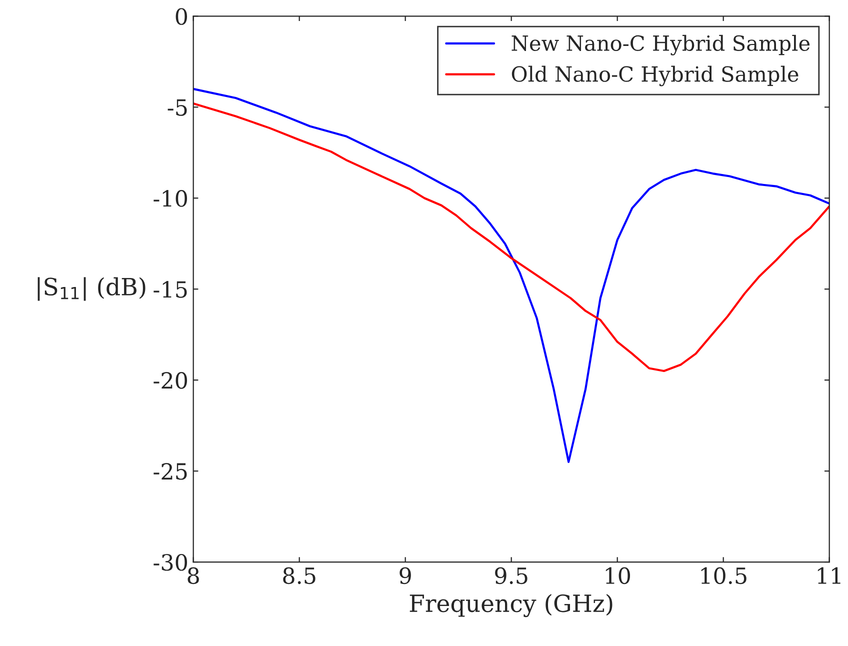 The width and height of the screenshot is (848, 646). What do you see at coordinates (171, 380) in the screenshot?
I see `y-tick-label: -20` at bounding box center [171, 380].